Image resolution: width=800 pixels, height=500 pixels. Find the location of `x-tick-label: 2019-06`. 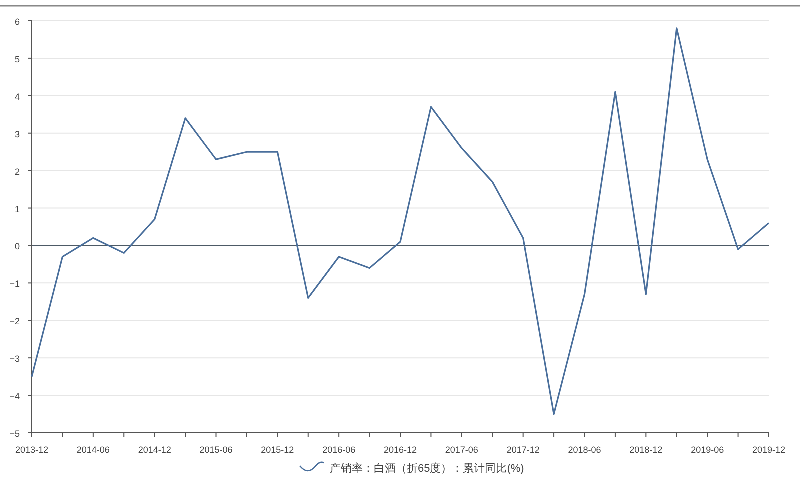

x-tick-label: 2019-06 is located at coordinates (707, 450).